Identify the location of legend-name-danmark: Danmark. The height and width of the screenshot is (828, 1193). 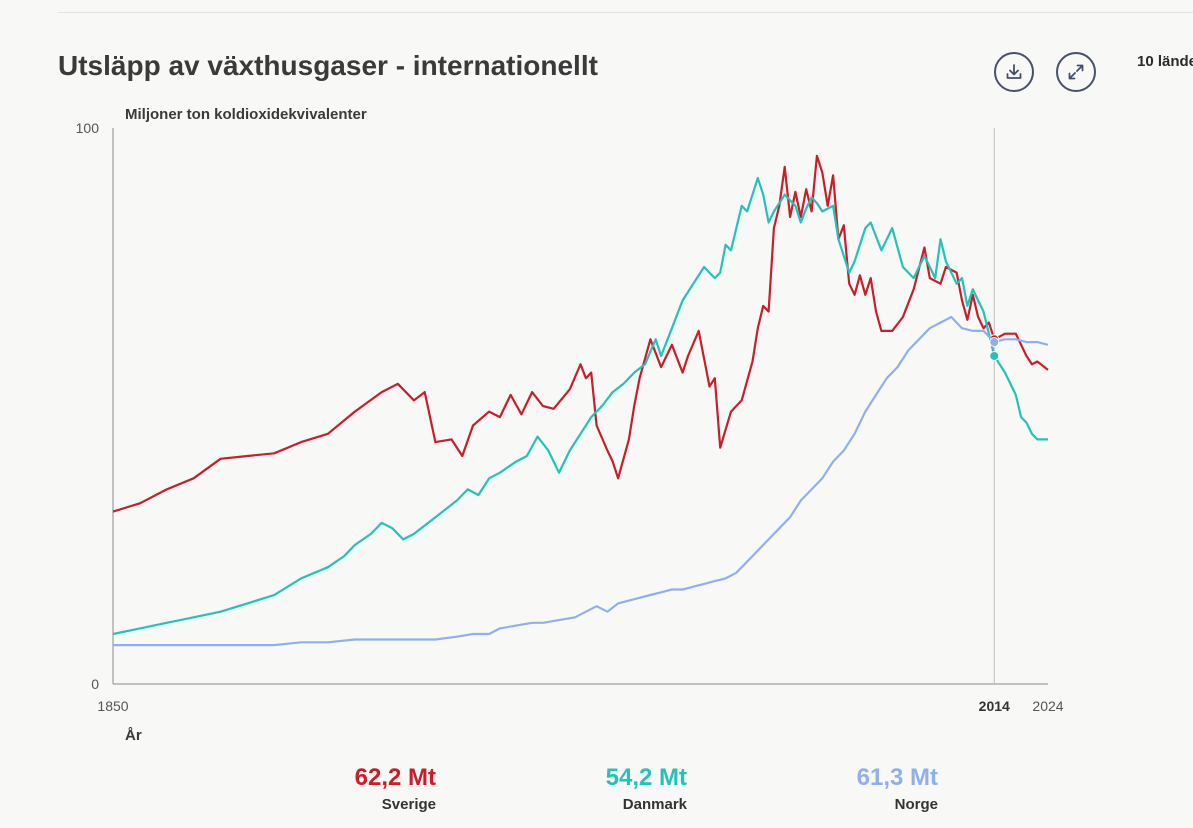
(654, 804).